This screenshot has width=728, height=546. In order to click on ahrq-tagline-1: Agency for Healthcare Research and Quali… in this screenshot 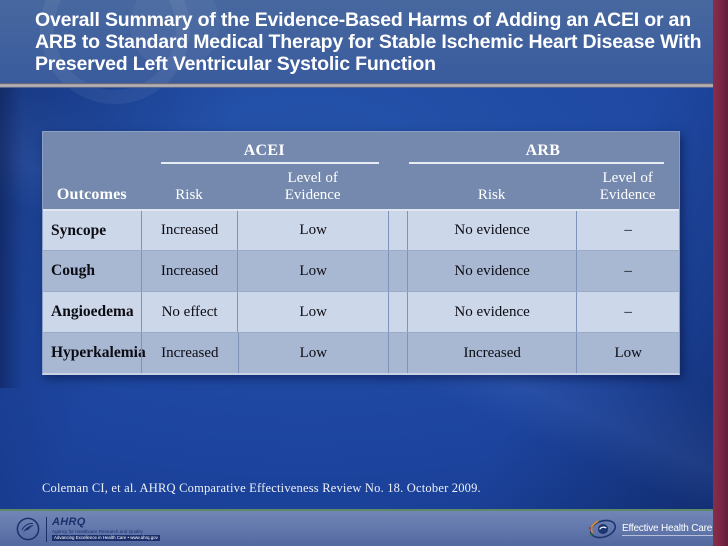, I will do `click(97, 531)`.